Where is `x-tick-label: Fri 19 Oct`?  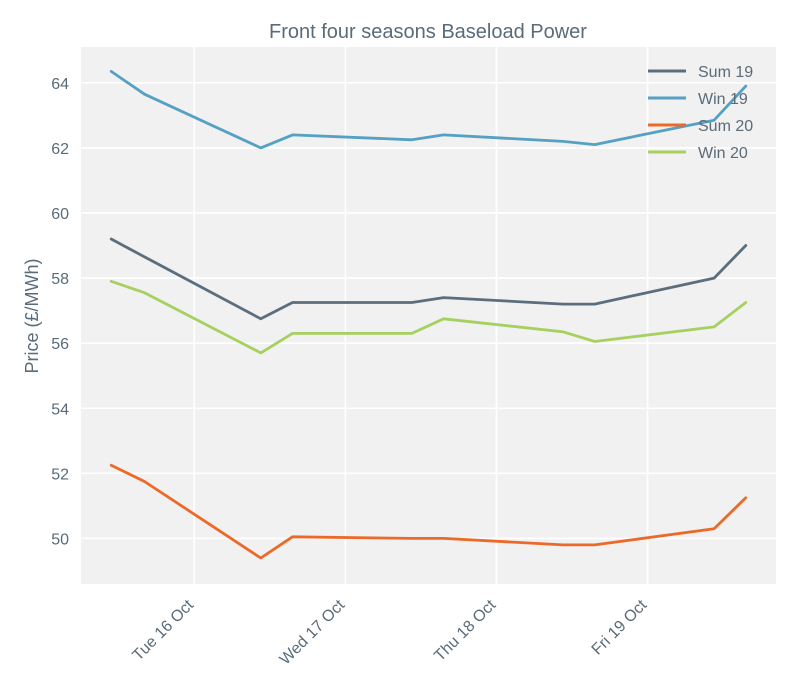
x-tick-label: Fri 19 Oct is located at coordinates (620, 627).